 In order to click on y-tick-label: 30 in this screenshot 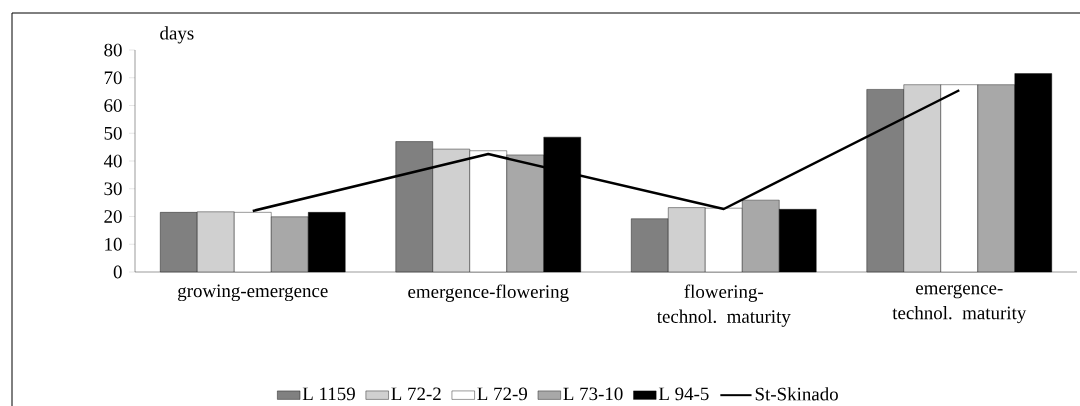, I will do `click(113, 189)`.